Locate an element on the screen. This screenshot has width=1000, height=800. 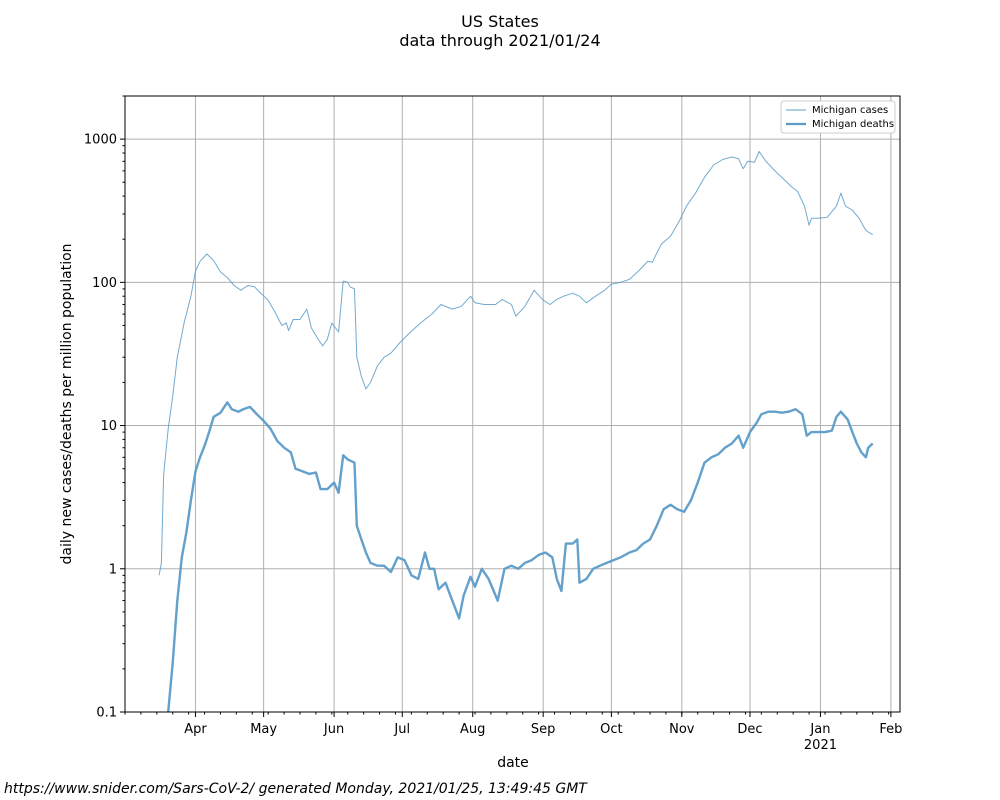
chart-title: US States is located at coordinates (500, 21).